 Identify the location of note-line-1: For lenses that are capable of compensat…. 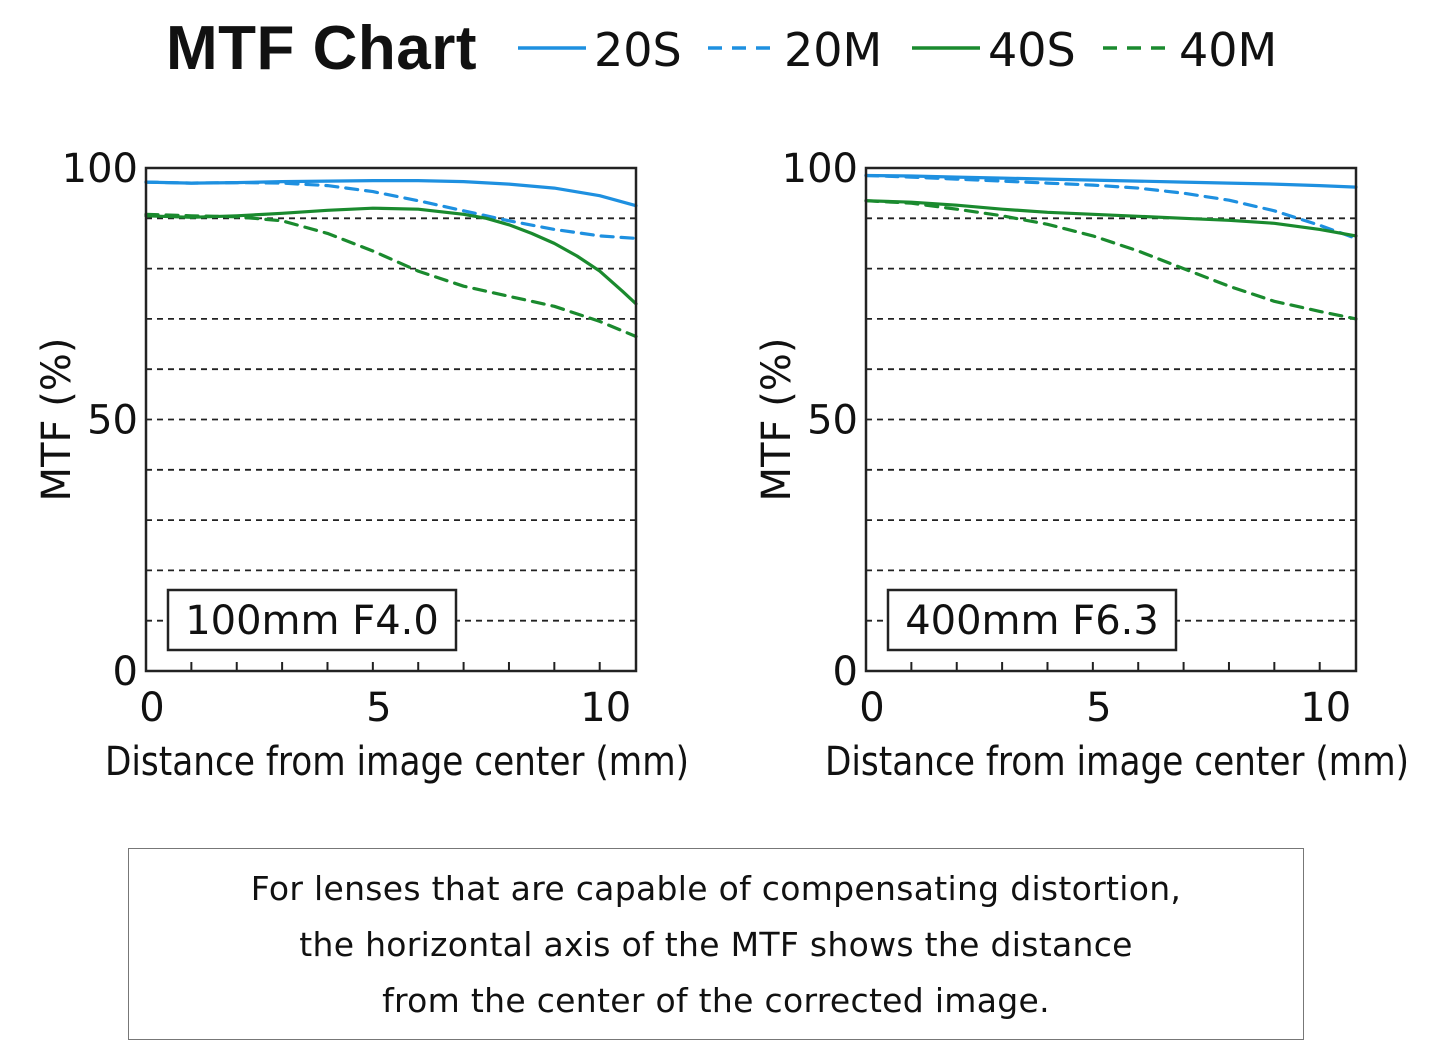
(716, 888).